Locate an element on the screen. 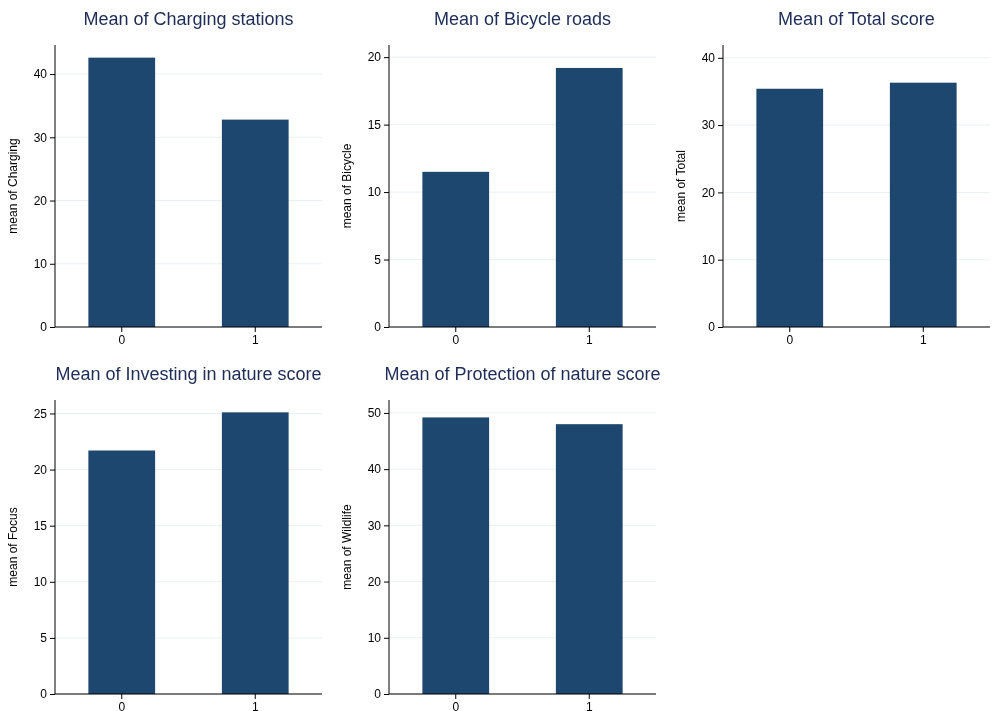 Image resolution: width=1003 pixels, height=711 pixels. y-axis-title: mean of Total is located at coordinates (681, 186).